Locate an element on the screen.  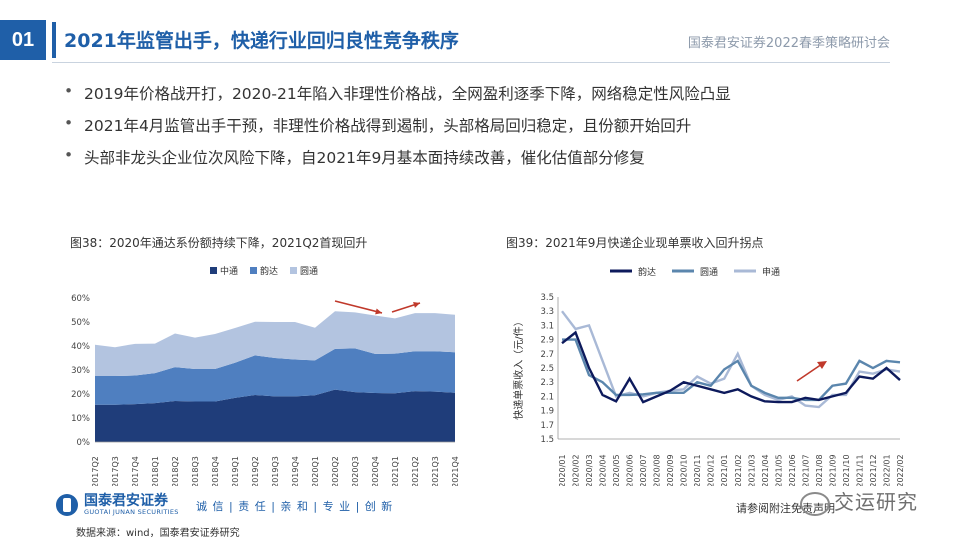
x-tick-label: 2021/11 is located at coordinates (859, 470).